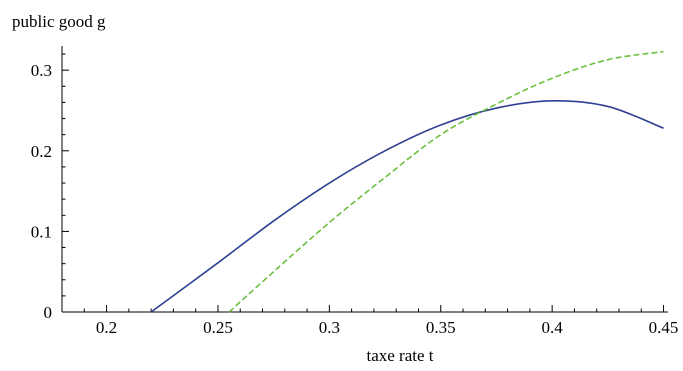  Describe the element at coordinates (664, 327) in the screenshot. I see `x-tick-label: 0.45` at that location.